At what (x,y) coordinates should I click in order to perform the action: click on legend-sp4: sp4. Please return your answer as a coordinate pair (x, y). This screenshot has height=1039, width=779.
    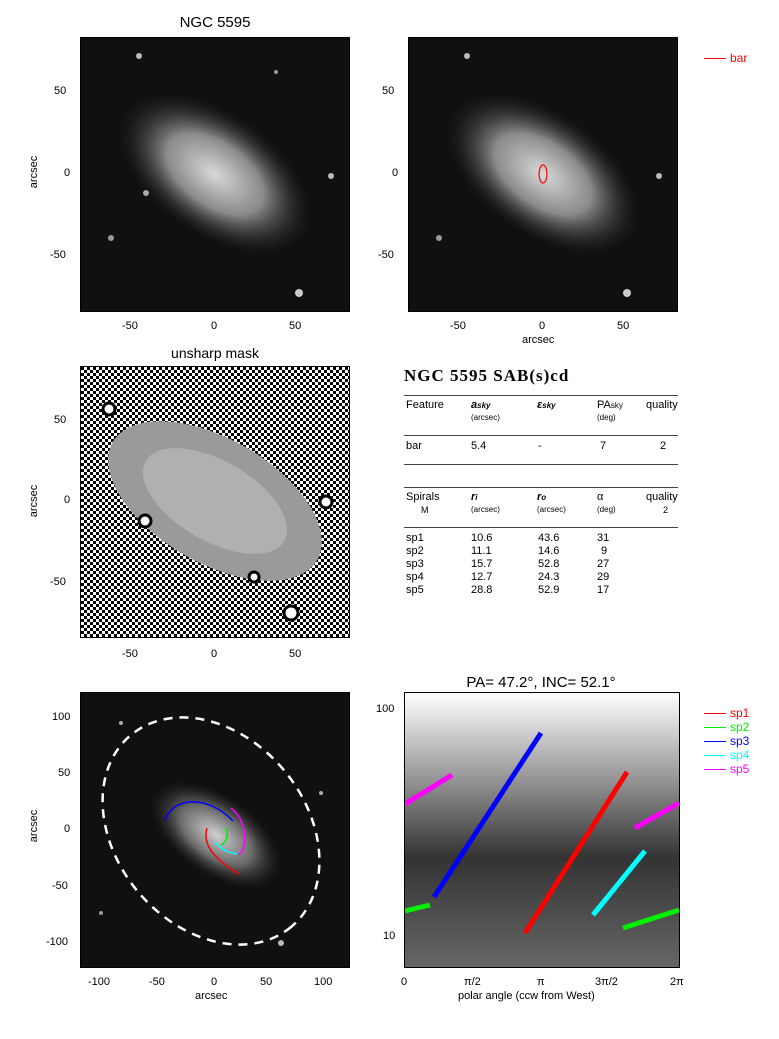
    Looking at the image, I should click on (726, 755).